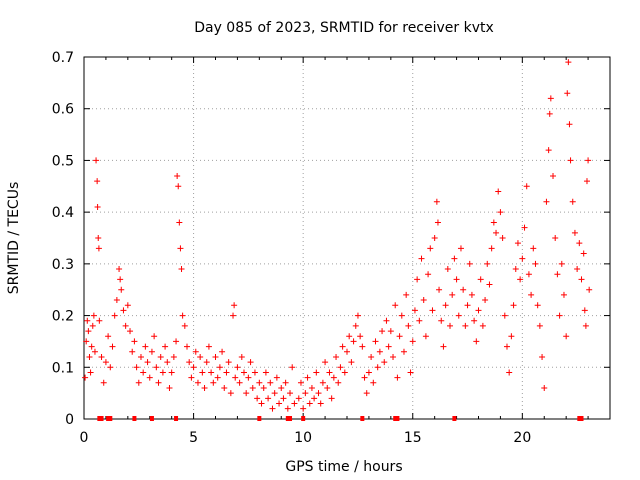  I want to click on x-tick-label: 10, so click(303, 438).